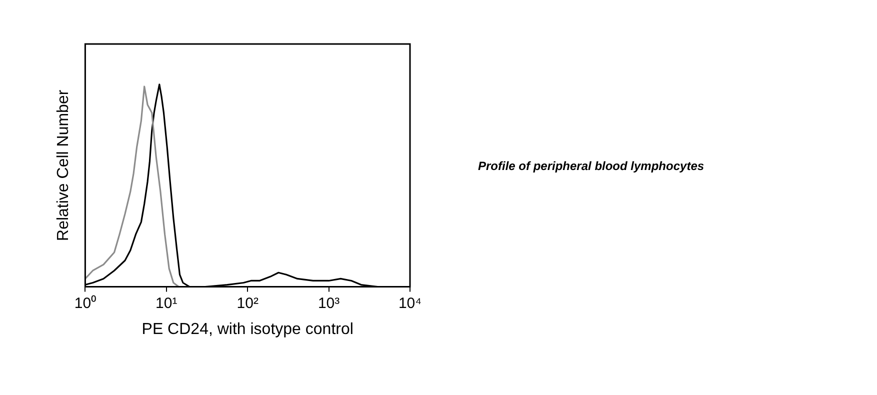 The height and width of the screenshot is (395, 877). What do you see at coordinates (592, 166) in the screenshot?
I see `text: Profile of peripheral blood lymphocytes` at bounding box center [592, 166].